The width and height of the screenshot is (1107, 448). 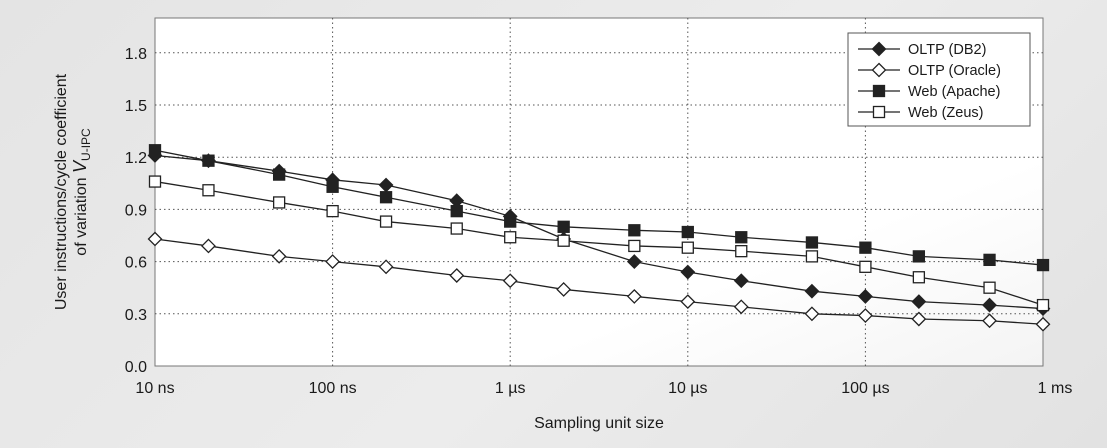 I want to click on y-tick-label: 0.0, so click(x=136, y=367).